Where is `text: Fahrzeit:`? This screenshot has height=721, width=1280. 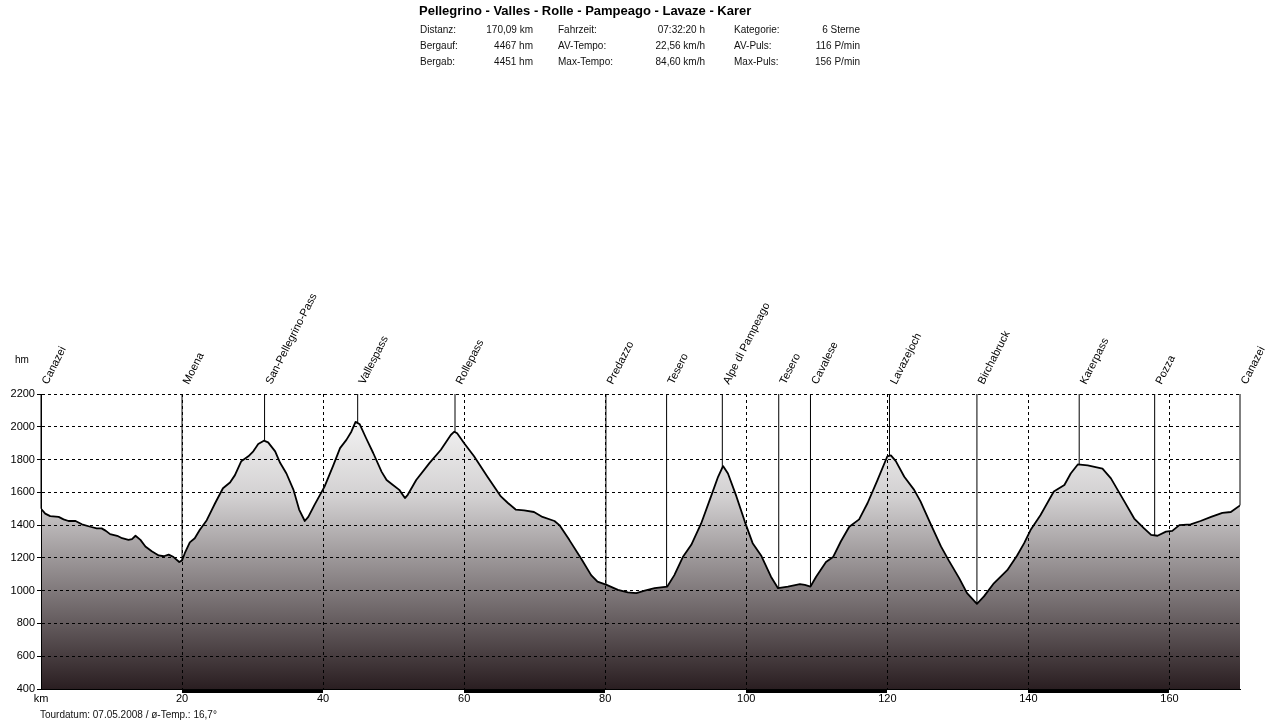
text: Fahrzeit: is located at coordinates (577, 30).